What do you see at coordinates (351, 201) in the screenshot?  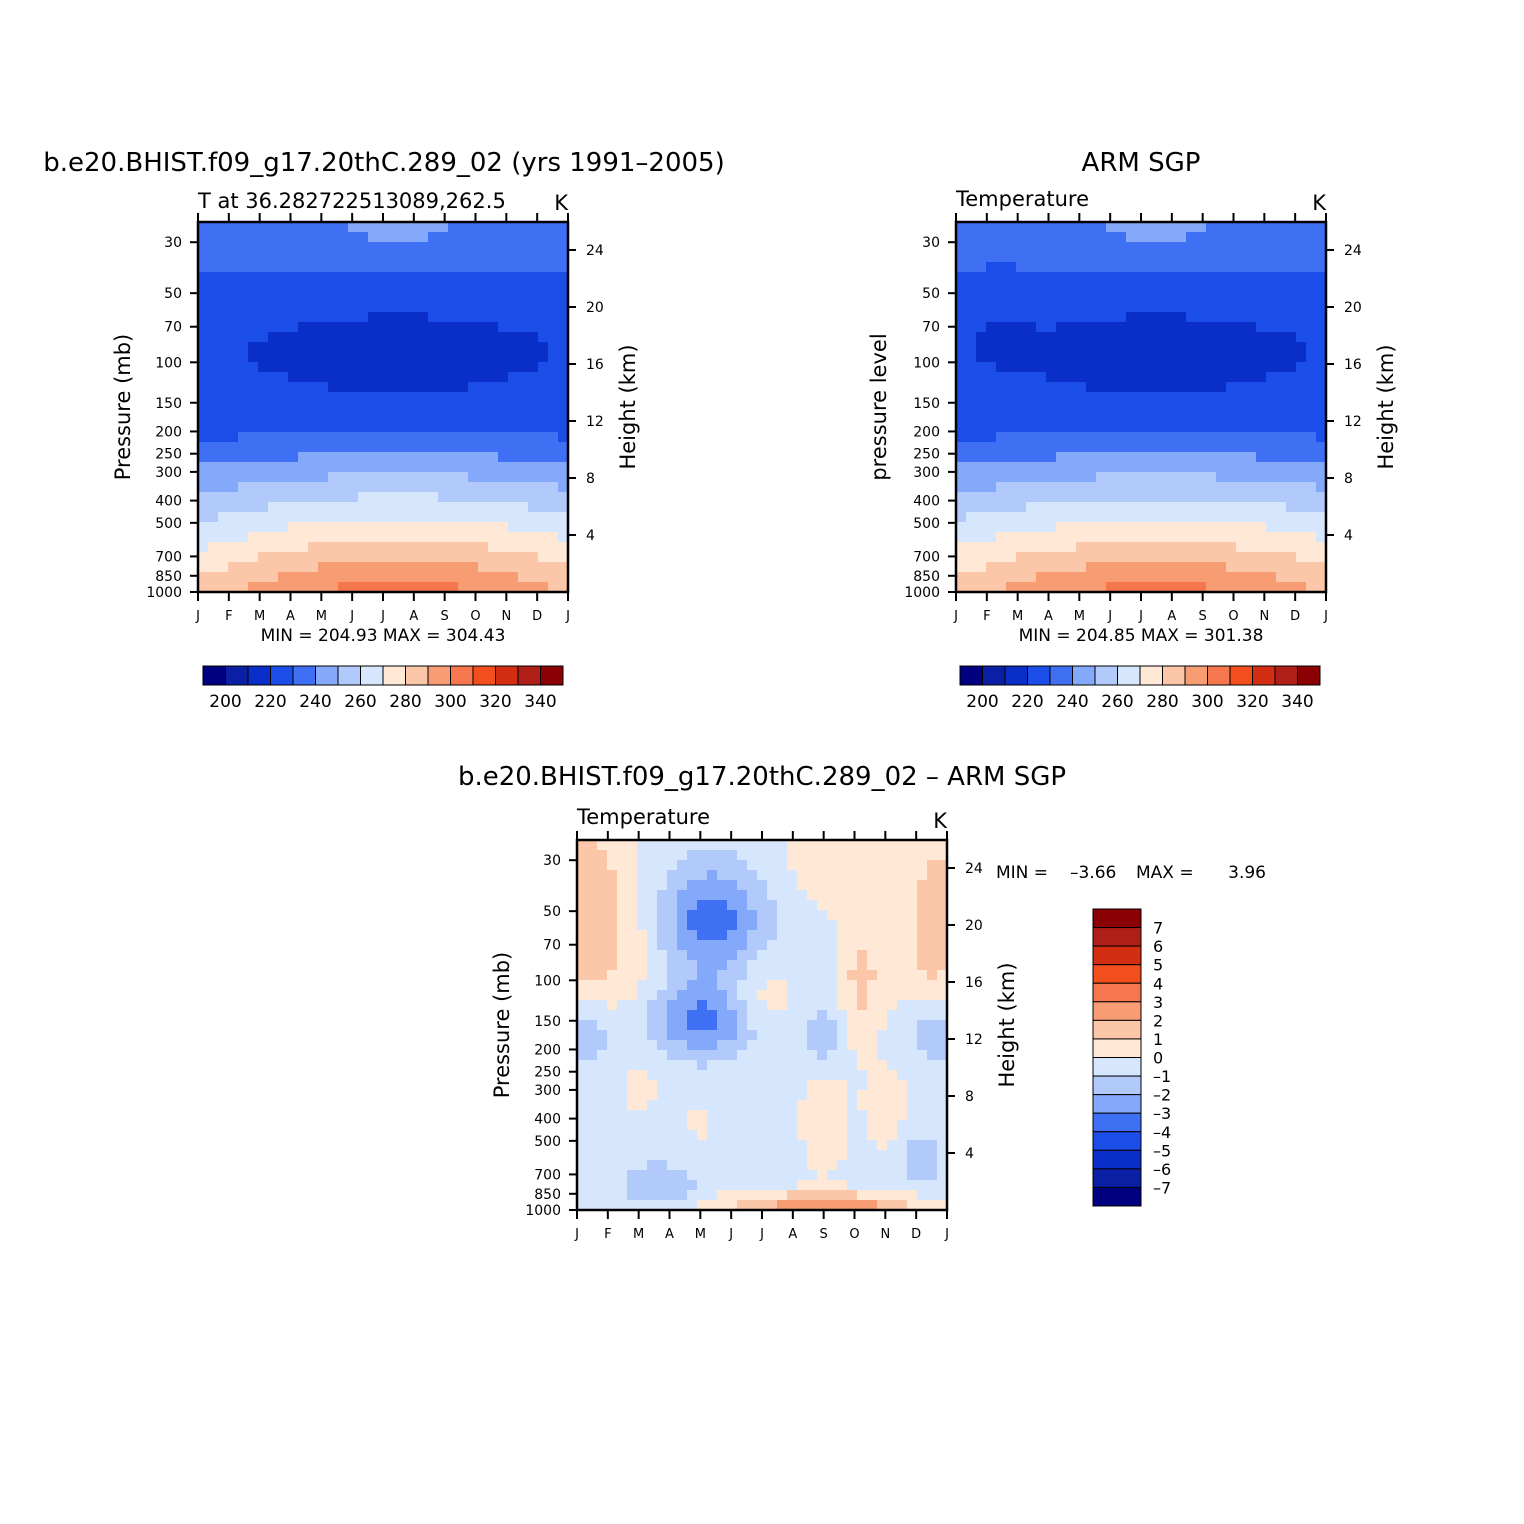 I see `panel-model-subtitle: T at 36.282722513089,262.5` at bounding box center [351, 201].